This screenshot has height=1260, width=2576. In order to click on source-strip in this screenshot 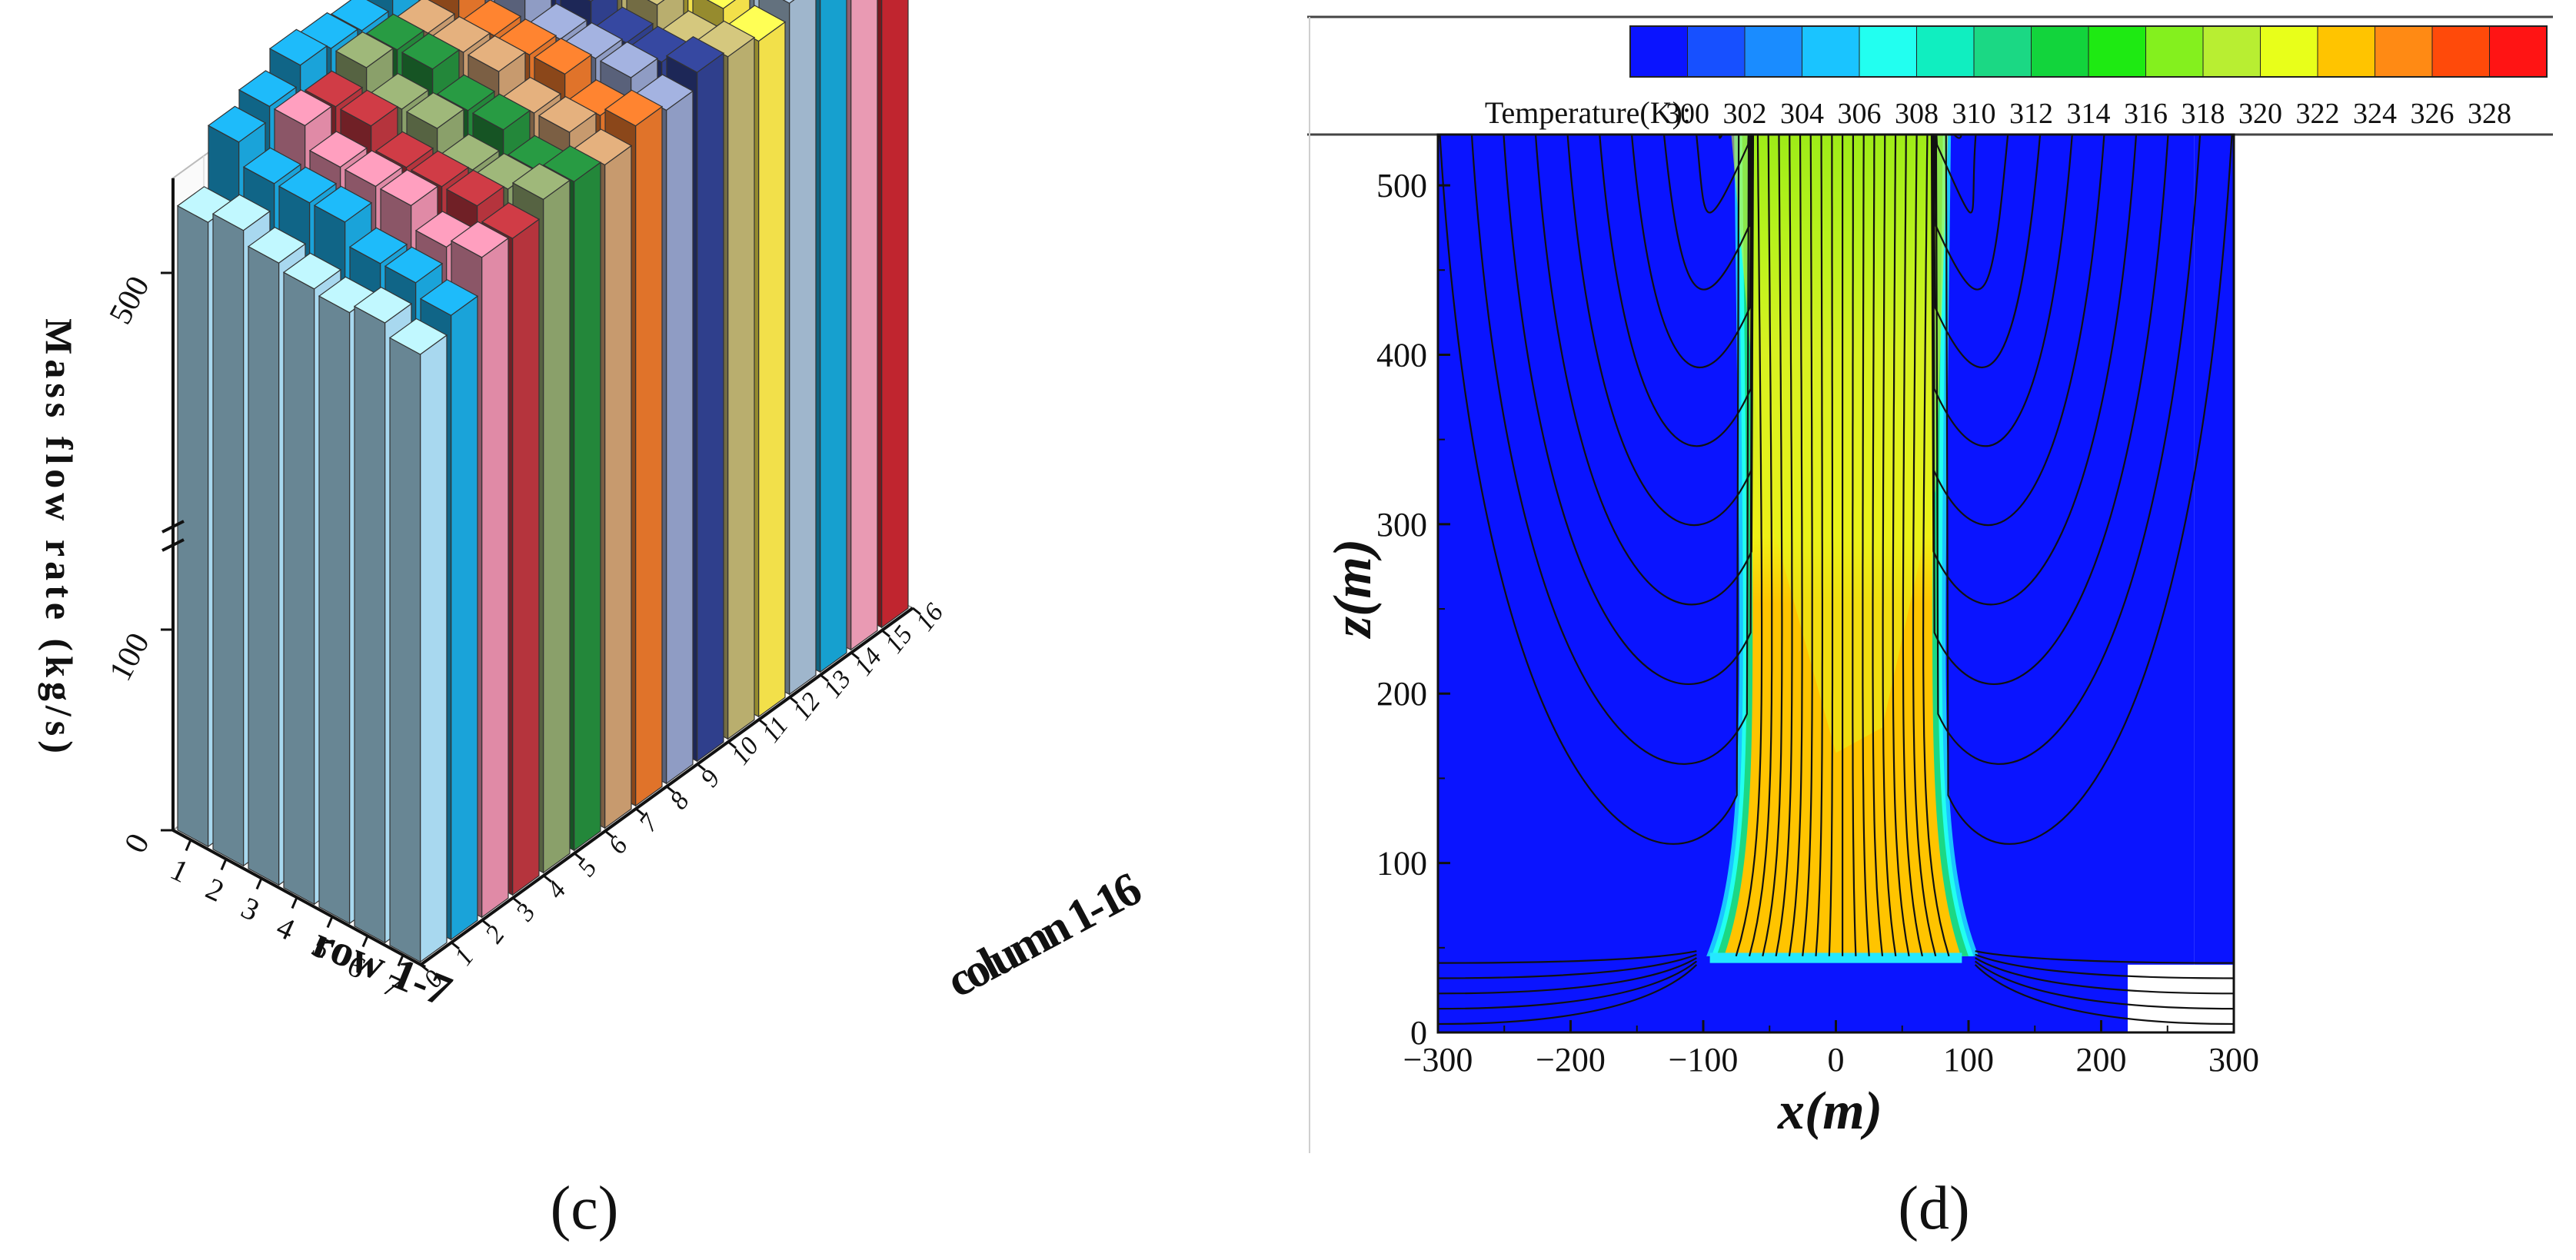, I will do `click(1836, 958)`.